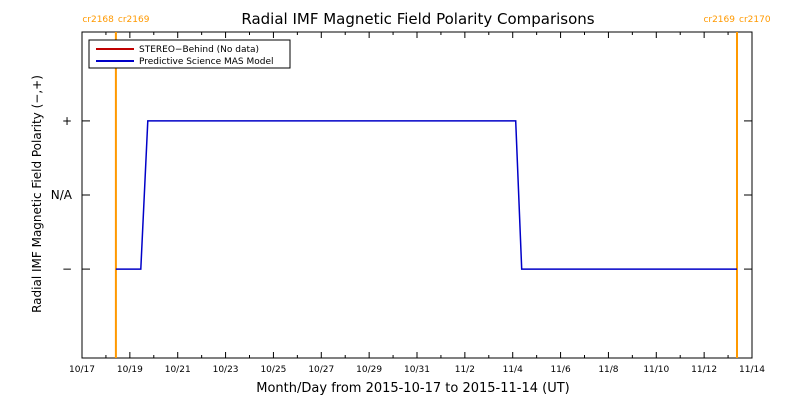 This screenshot has width=800, height=400. I want to click on x-tick-label: 10/17, so click(82, 370).